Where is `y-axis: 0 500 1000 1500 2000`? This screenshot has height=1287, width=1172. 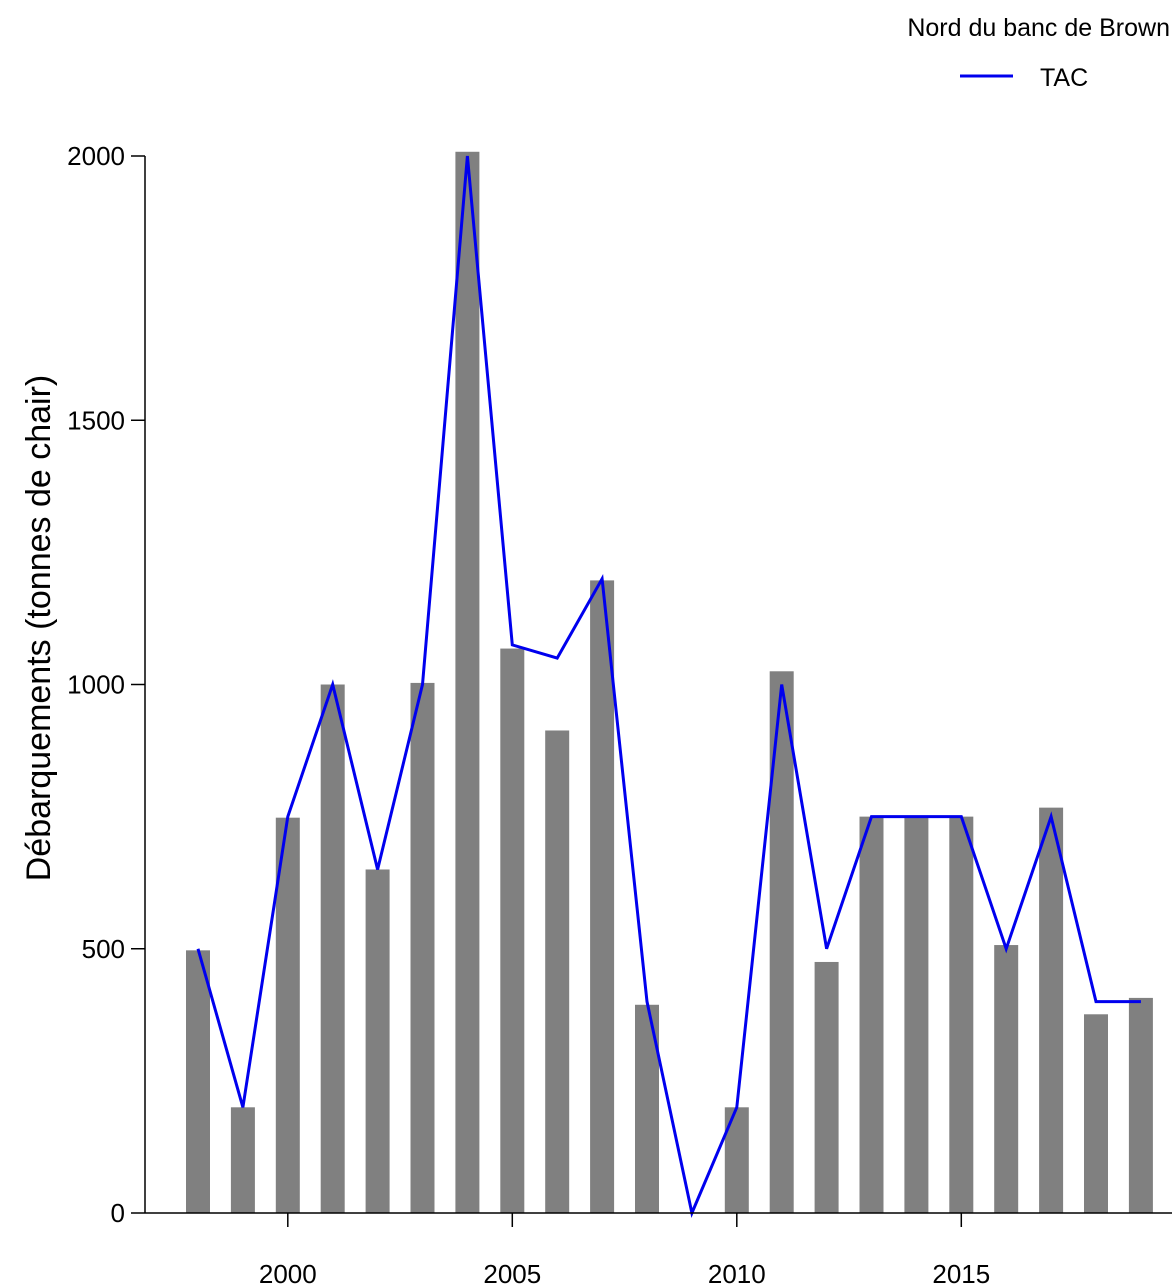
y-axis: 0 500 1000 1500 2000 is located at coordinates (106, 684).